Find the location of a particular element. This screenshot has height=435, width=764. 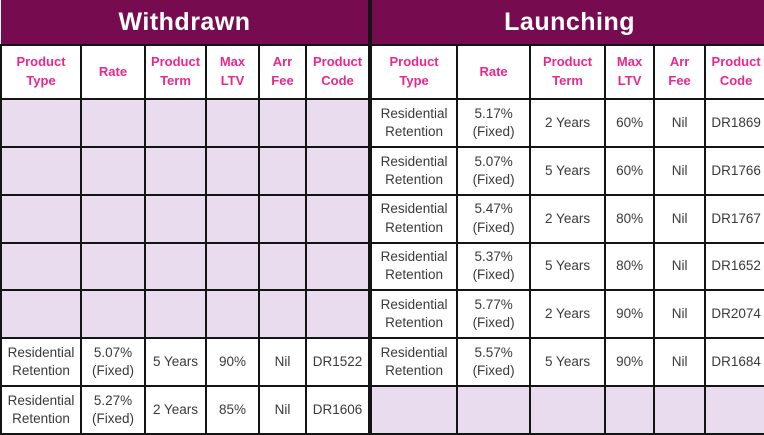

table-cell: DR1766 is located at coordinates (734, 170).